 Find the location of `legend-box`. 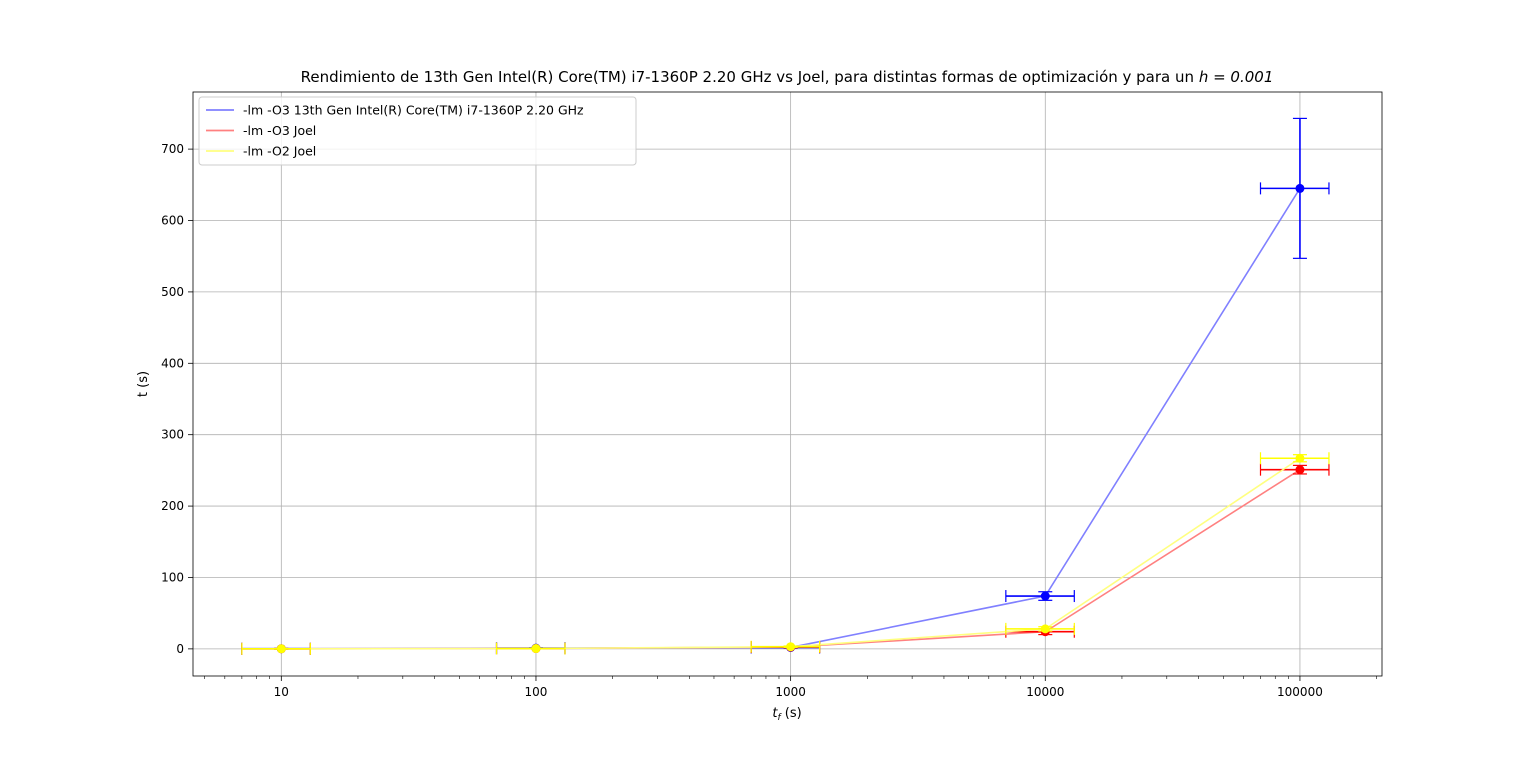

legend-box is located at coordinates (417, 131).